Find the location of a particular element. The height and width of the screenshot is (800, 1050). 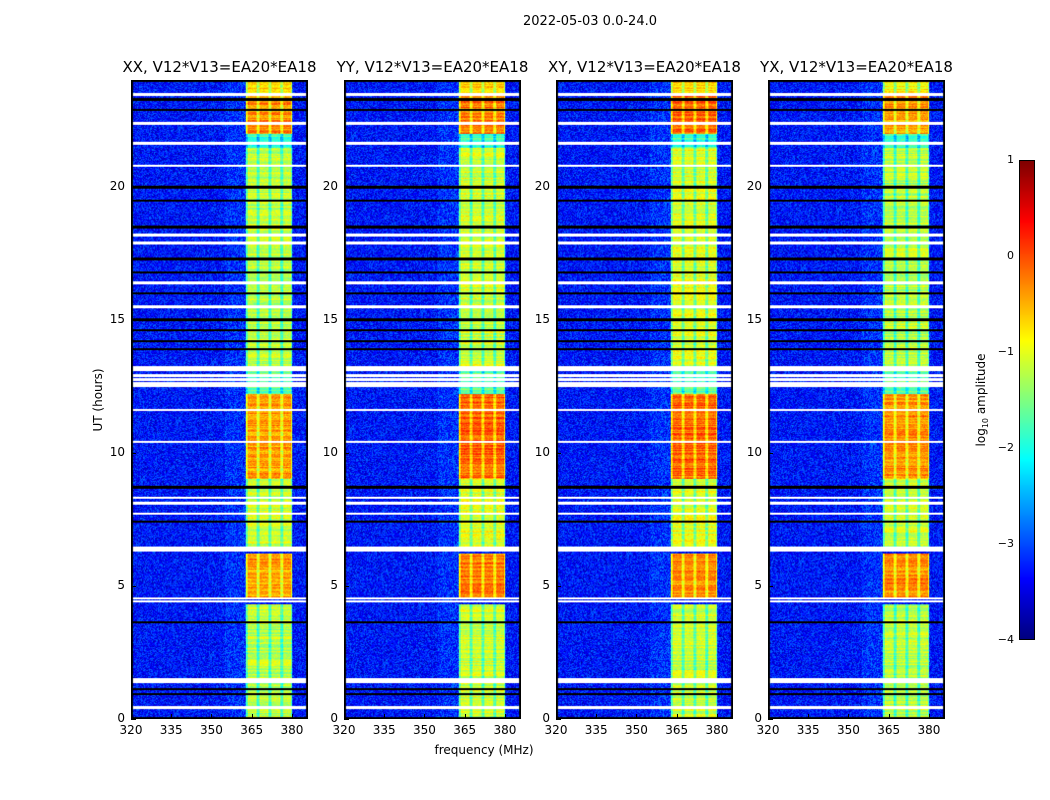

colorbar-tick-label: 0 is located at coordinates (1010, 255).